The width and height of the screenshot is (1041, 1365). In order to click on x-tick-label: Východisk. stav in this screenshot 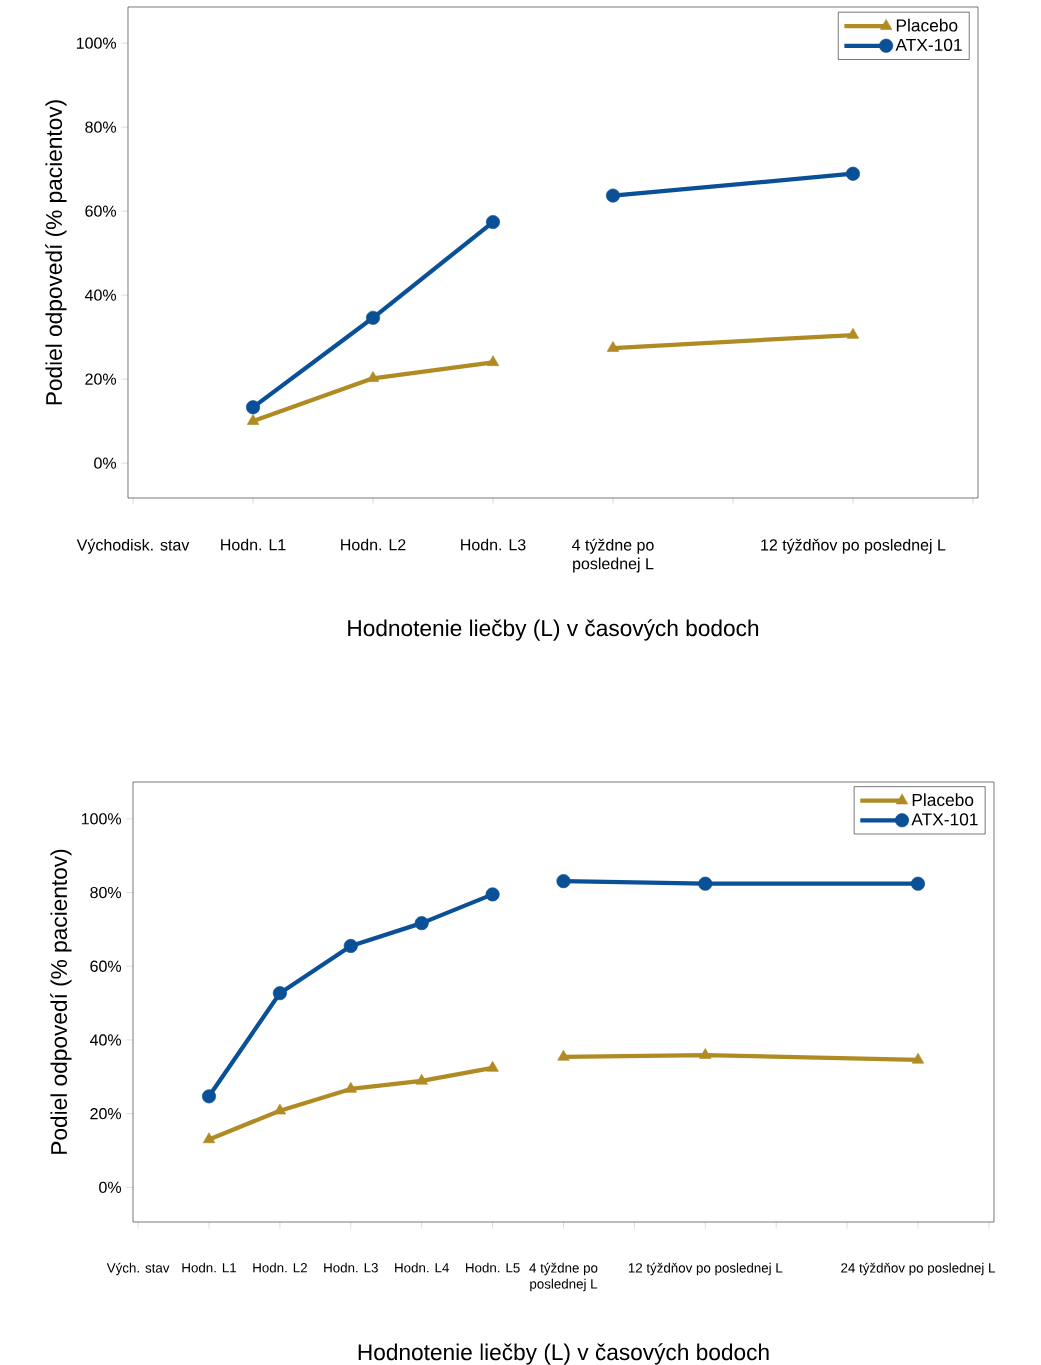, I will do `click(133, 546)`.